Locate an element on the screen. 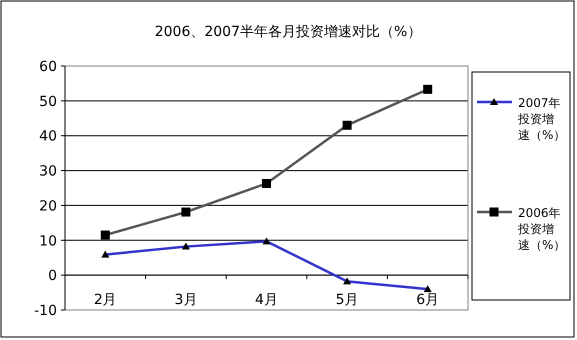  y-tick-label: 10 is located at coordinates (48, 241).